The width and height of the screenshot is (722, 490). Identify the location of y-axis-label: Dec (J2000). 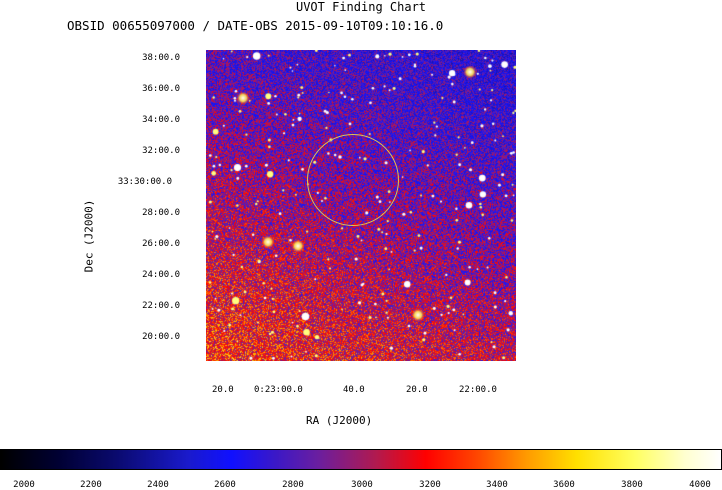
(89, 236).